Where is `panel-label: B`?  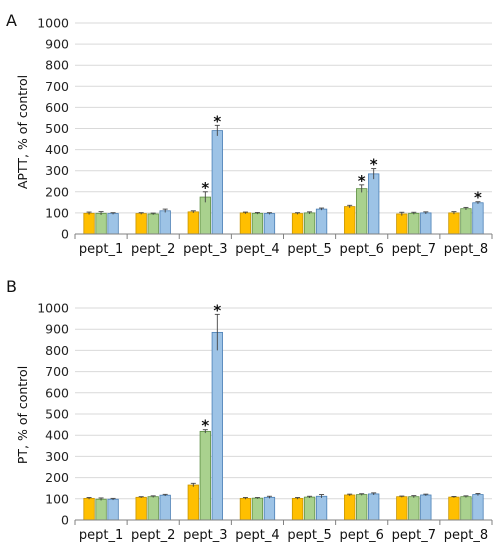 panel-label: B is located at coordinates (11, 286).